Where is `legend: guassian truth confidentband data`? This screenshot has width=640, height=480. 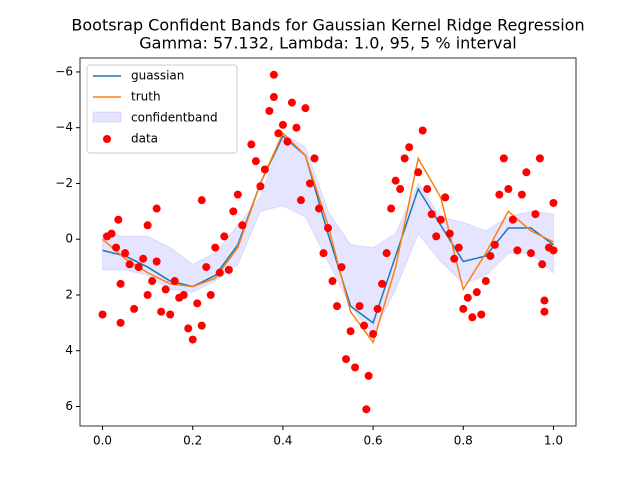
legend: guassian truth confidentband data is located at coordinates (162, 109).